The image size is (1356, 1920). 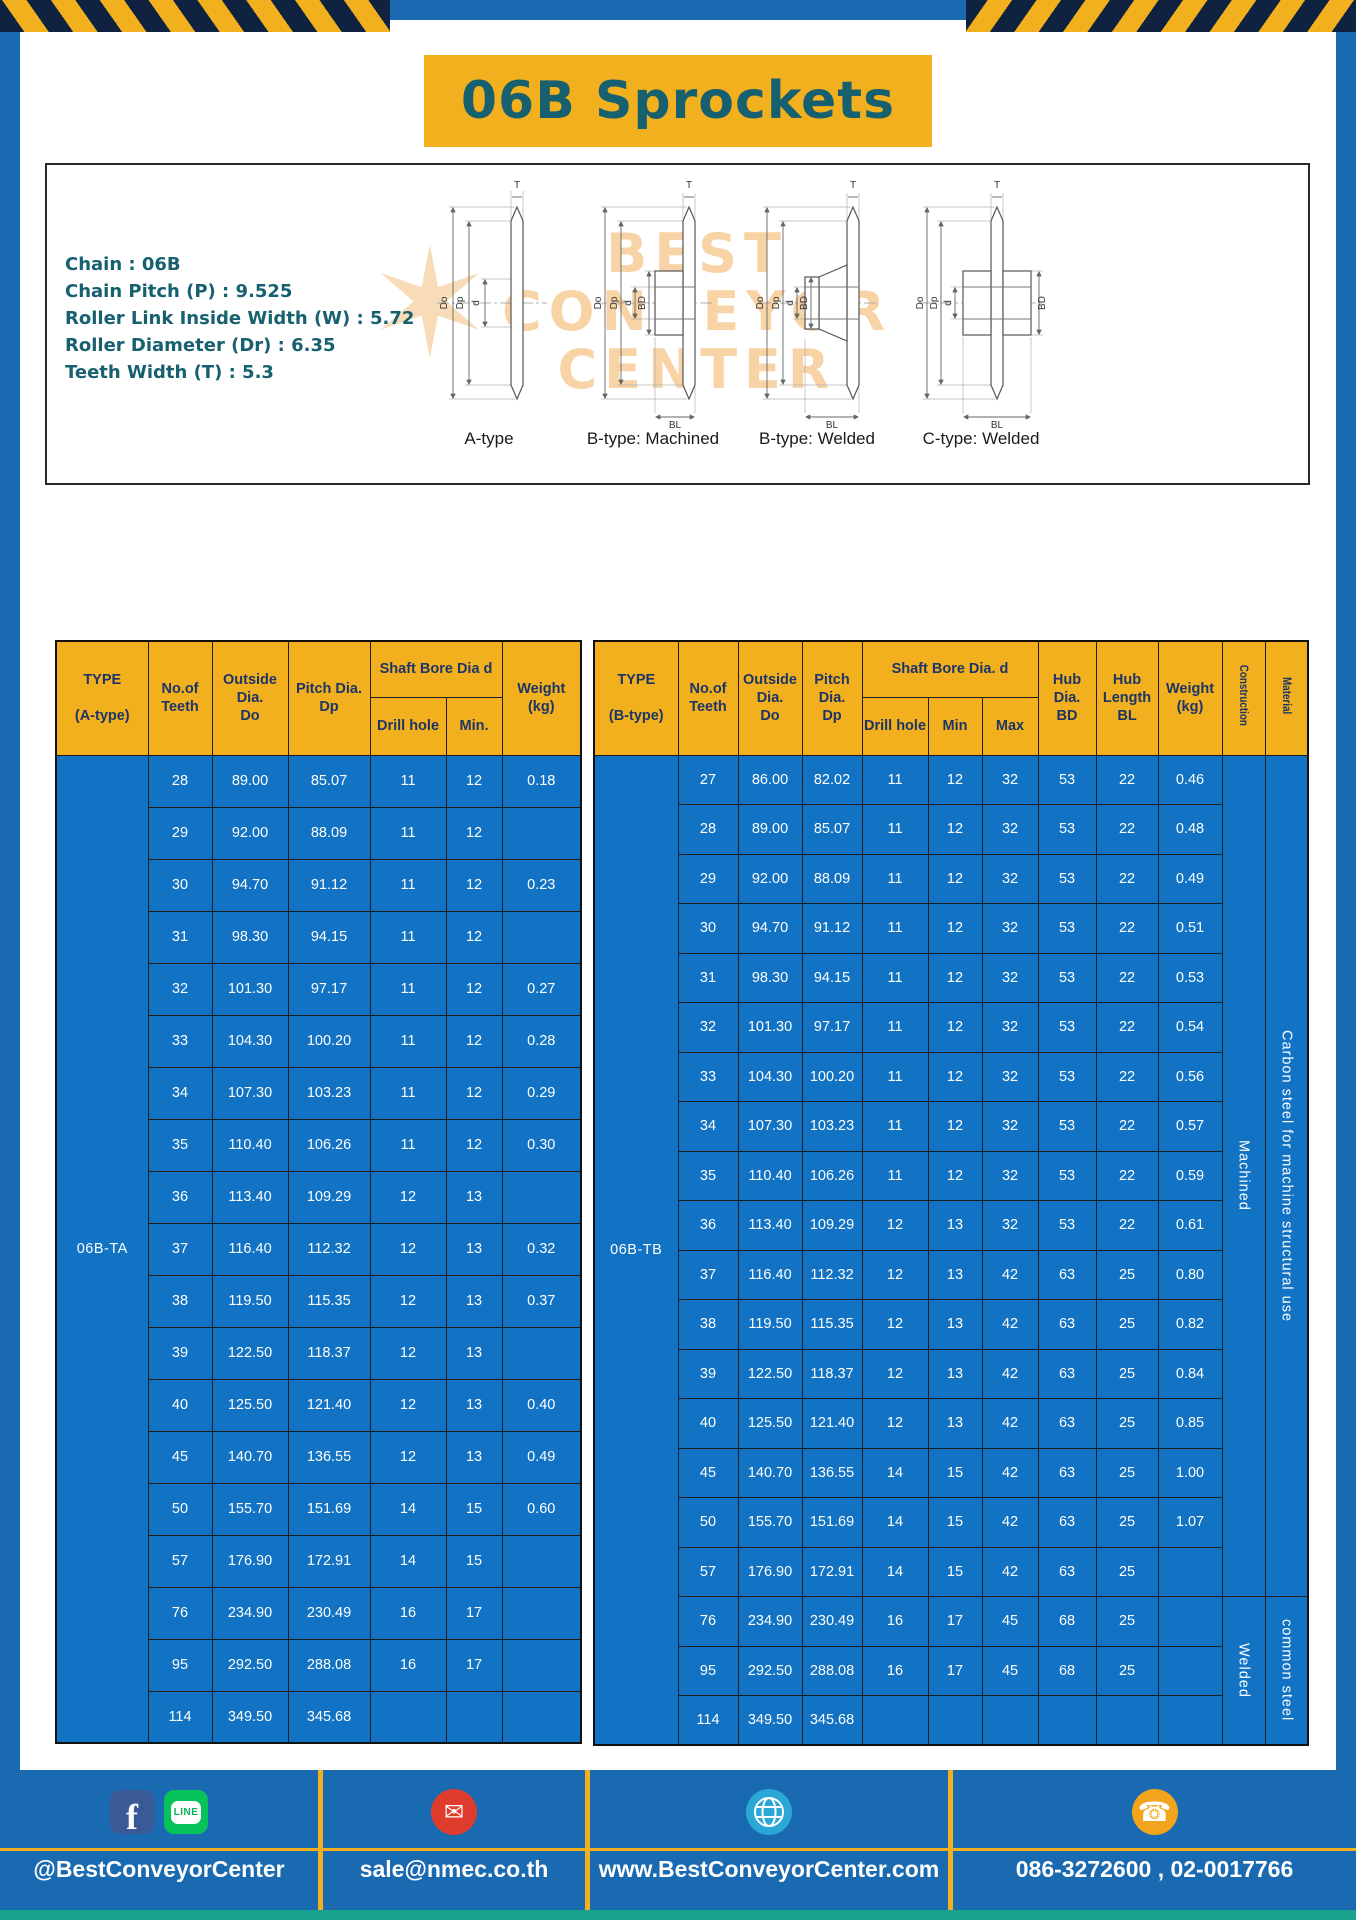 I want to click on col-header-outside-dia: Outside Dia. Do, so click(x=250, y=698).